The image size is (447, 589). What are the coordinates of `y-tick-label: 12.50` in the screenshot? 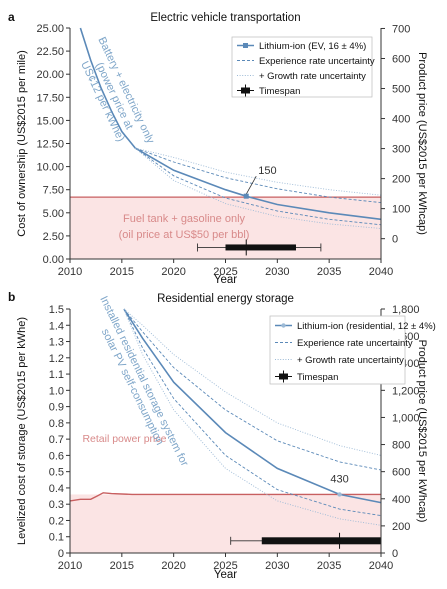 It's located at (50, 145).